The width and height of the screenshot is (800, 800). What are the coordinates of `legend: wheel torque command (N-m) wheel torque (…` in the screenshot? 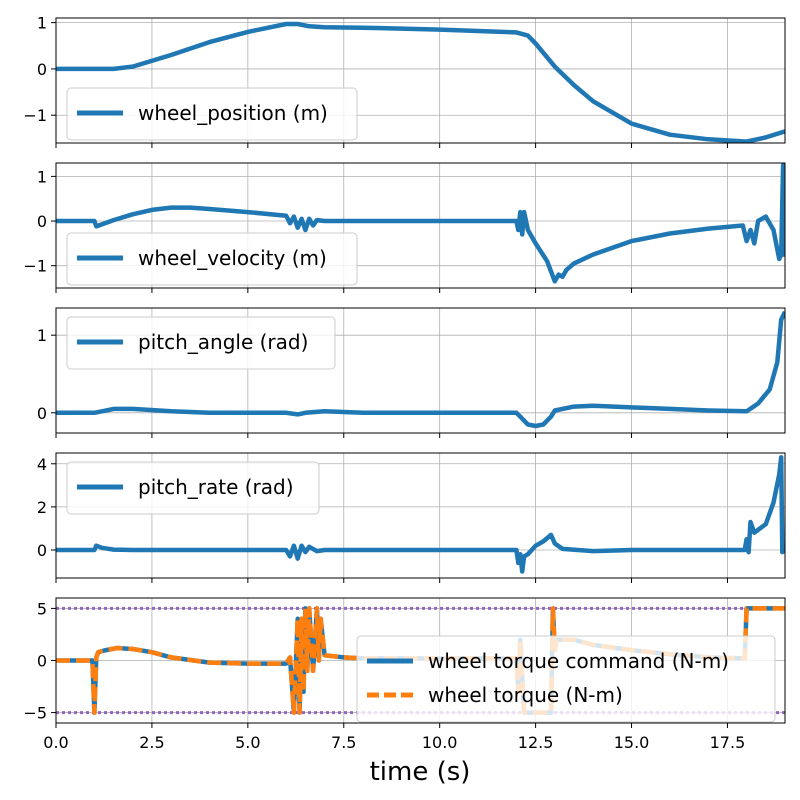 It's located at (566, 679).